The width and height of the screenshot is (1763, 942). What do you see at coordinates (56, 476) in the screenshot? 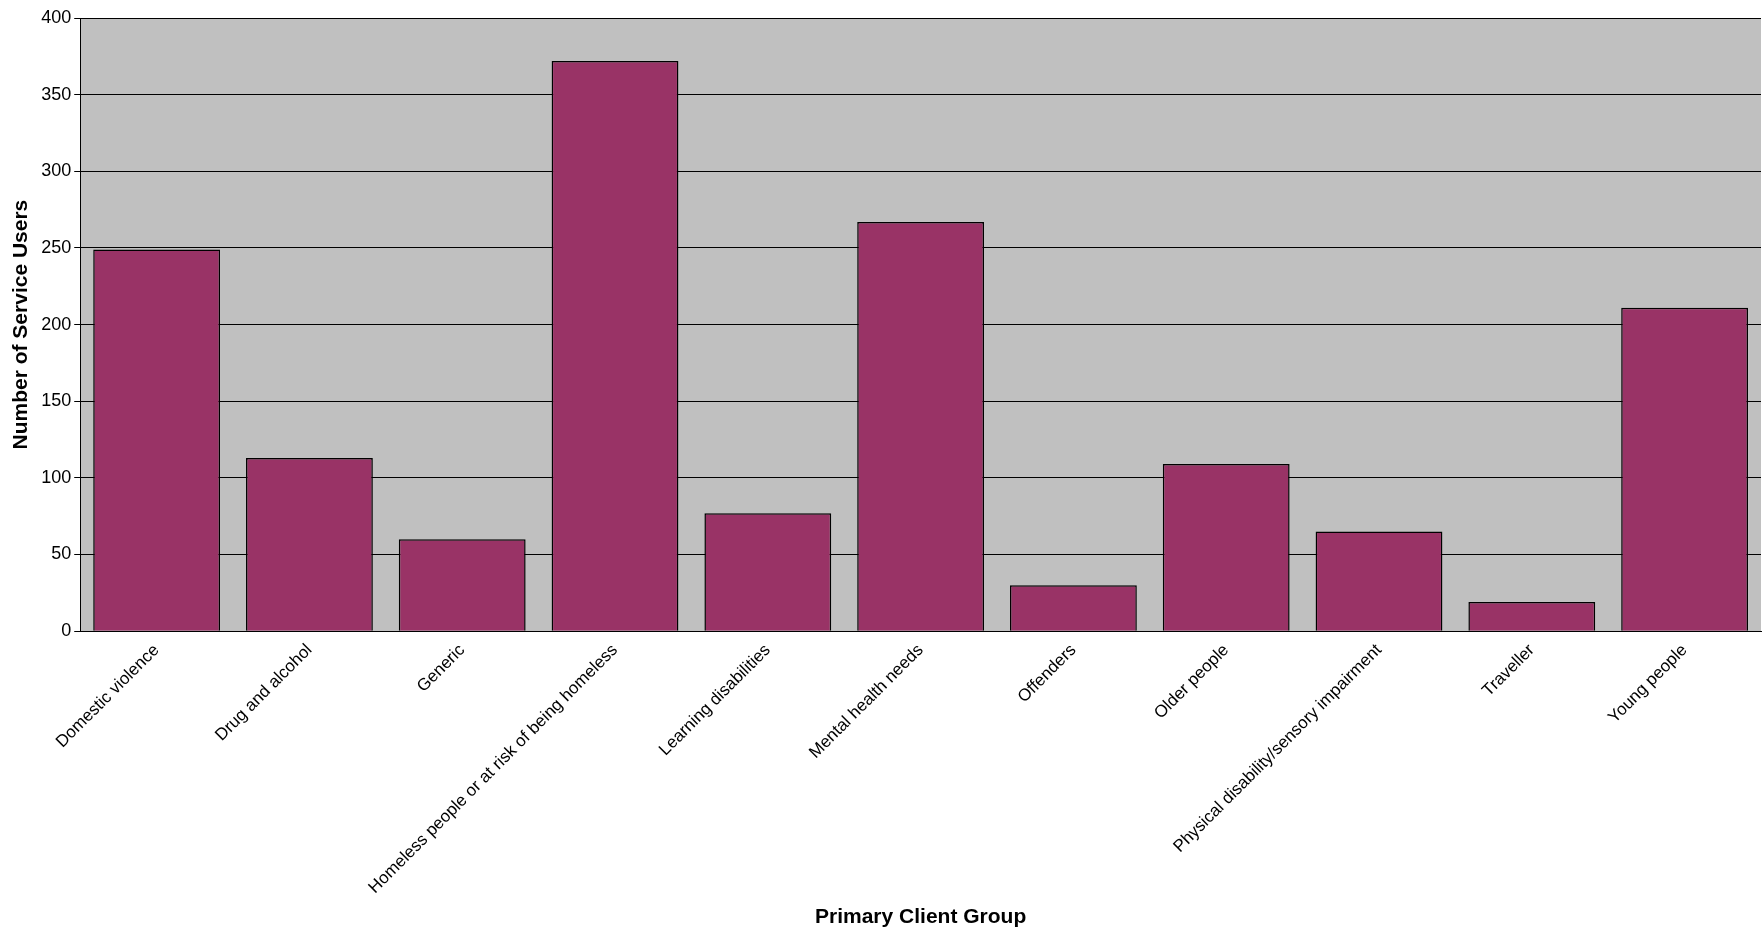
I see `y-tick-label: 100` at bounding box center [56, 476].